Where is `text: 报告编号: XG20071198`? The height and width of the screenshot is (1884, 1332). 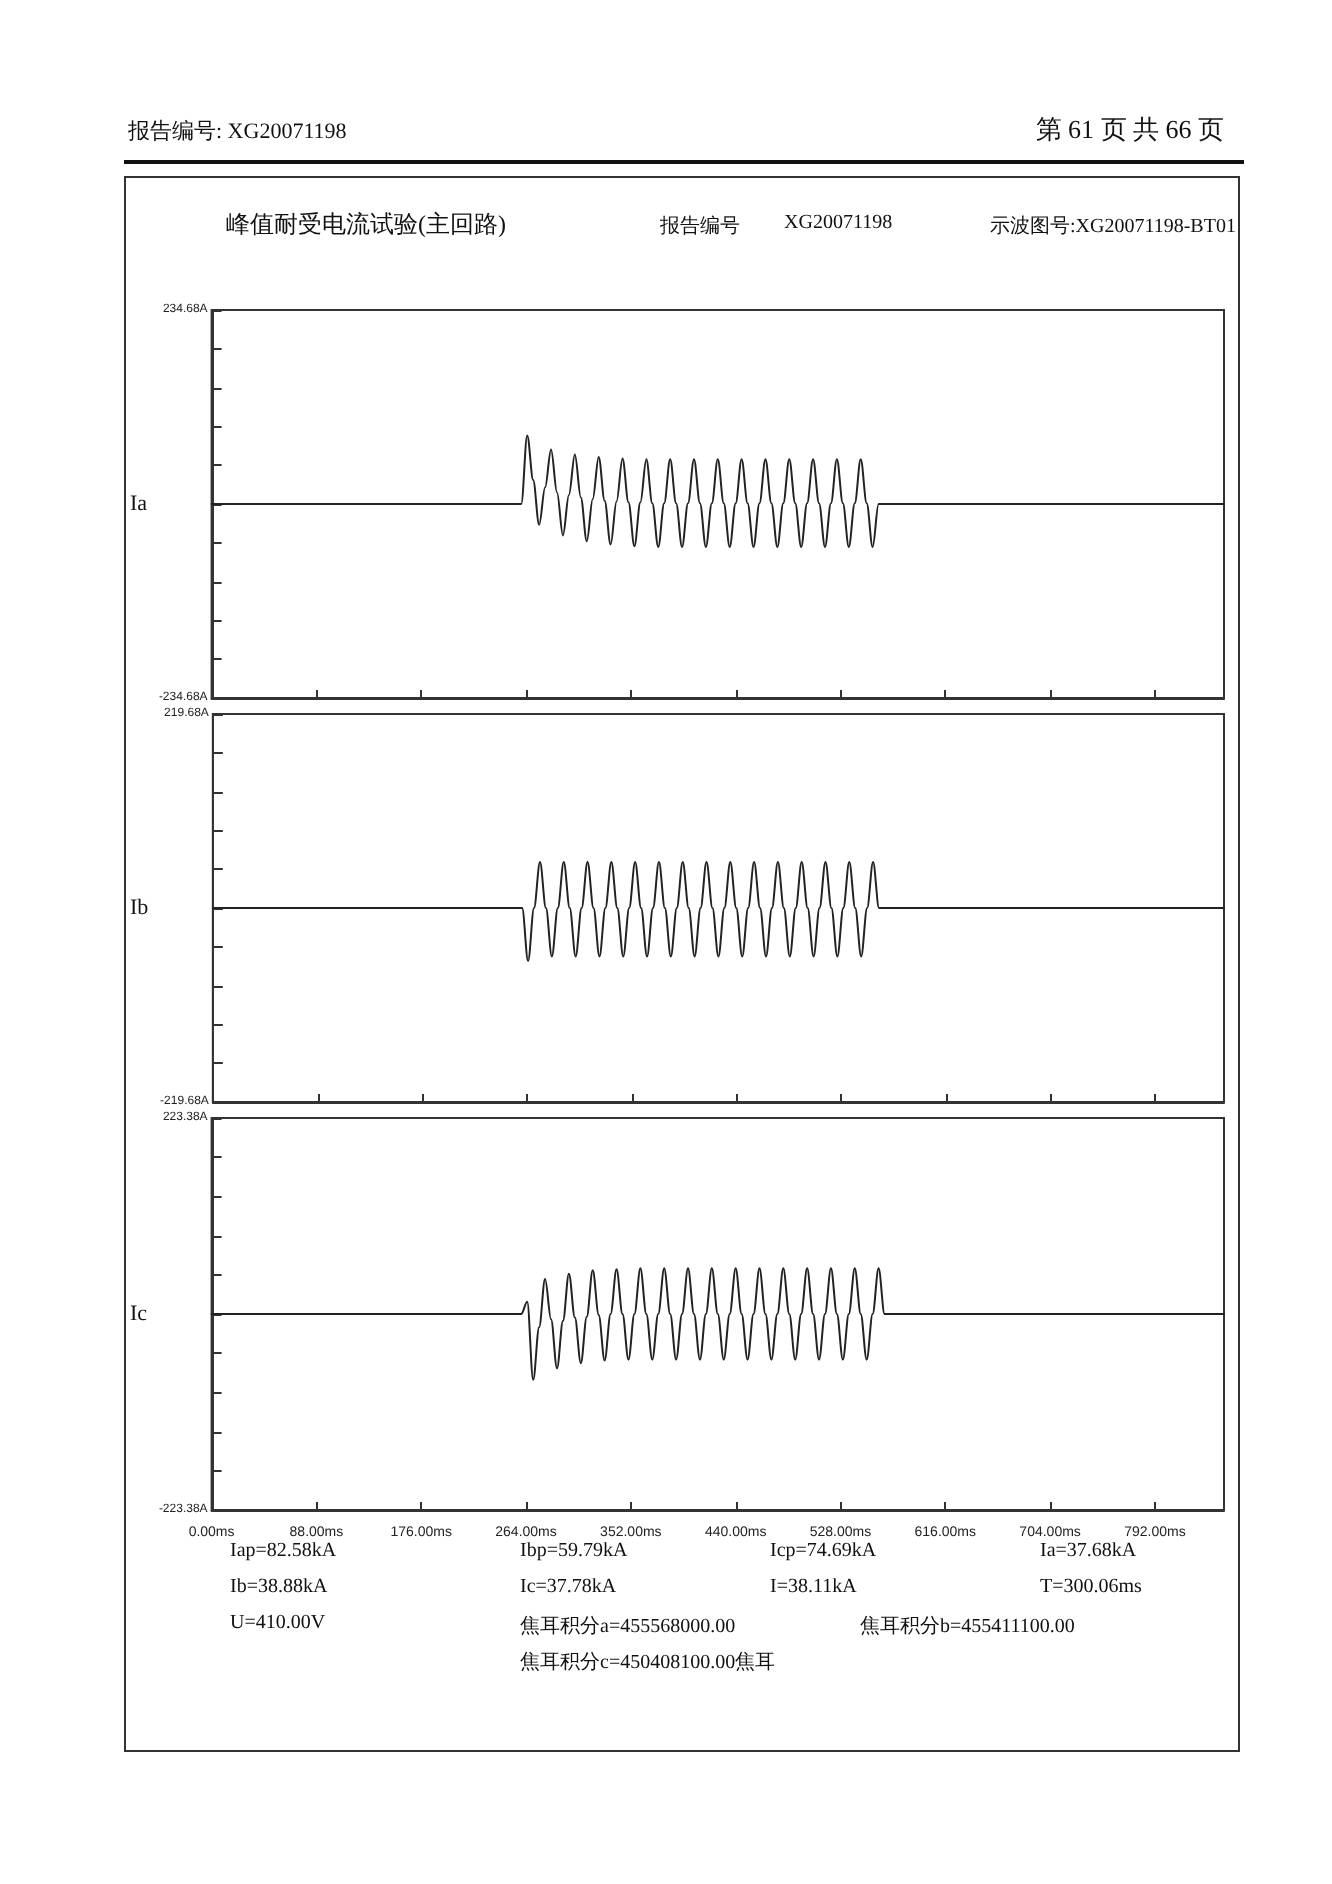
text: 报告编号: XG20071198 is located at coordinates (237, 131).